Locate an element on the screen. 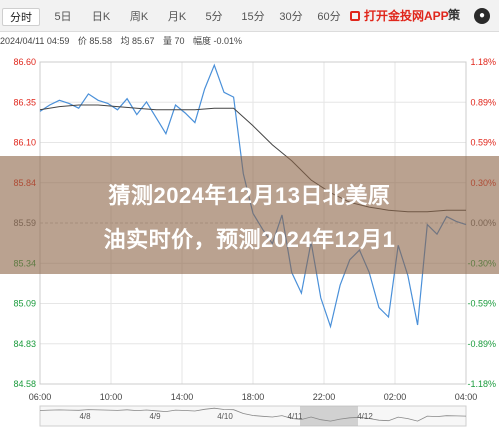 The width and height of the screenshot is (499, 428). overview-date-label: 4/12 is located at coordinates (365, 416).